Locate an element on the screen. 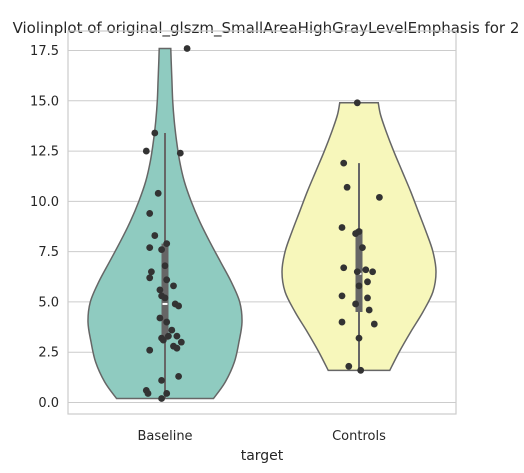 This screenshot has width=524, height=473. y-tick-label: 5.0 is located at coordinates (48, 302).